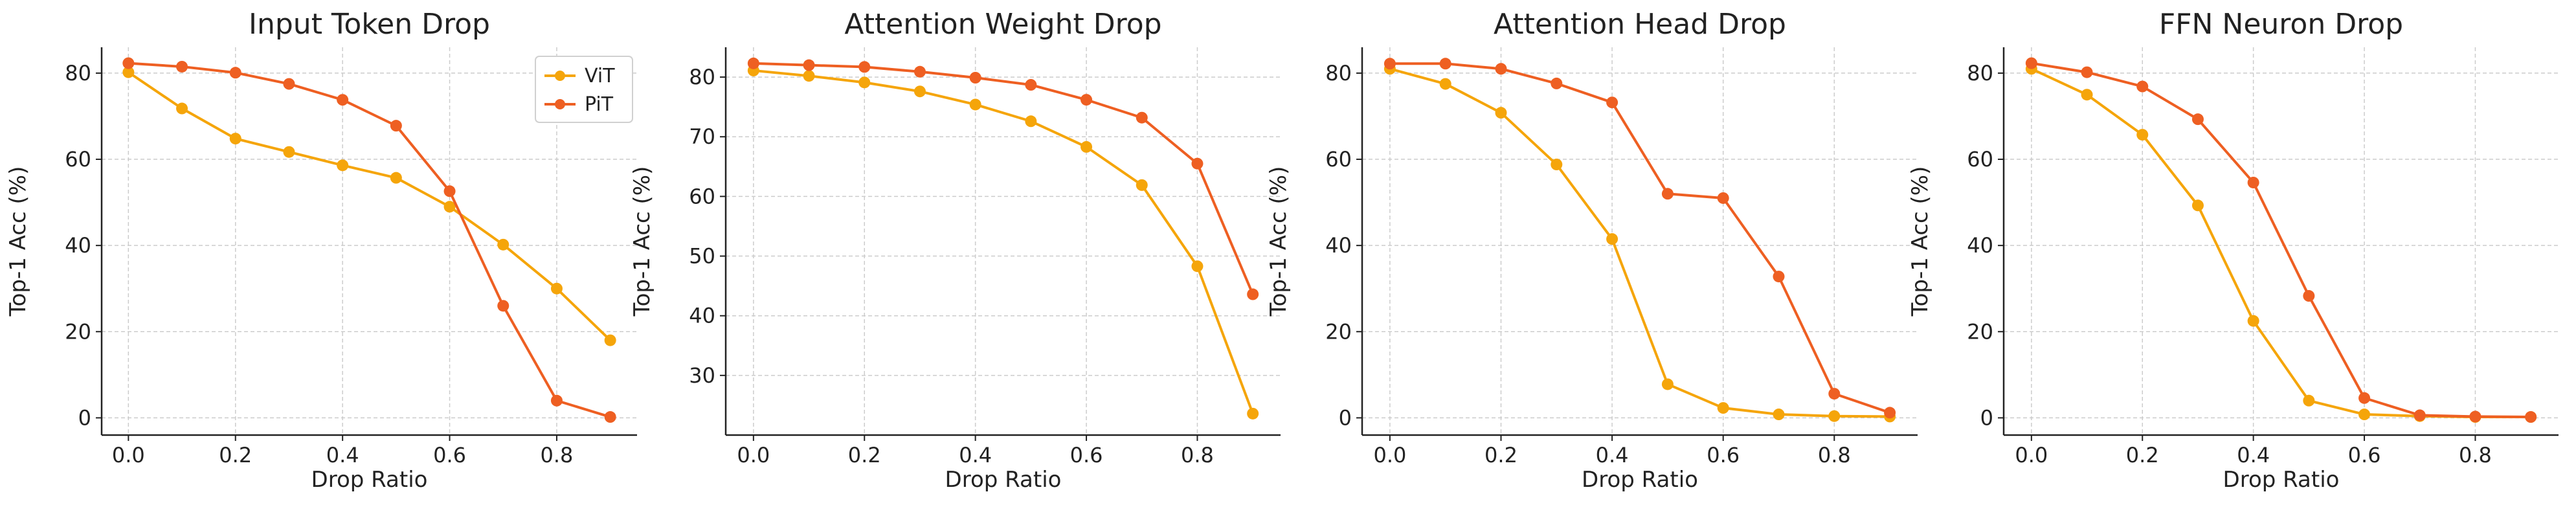 The height and width of the screenshot is (505, 2576). Describe the element at coordinates (560, 76) in the screenshot. I see `legend-marker-vit` at that location.